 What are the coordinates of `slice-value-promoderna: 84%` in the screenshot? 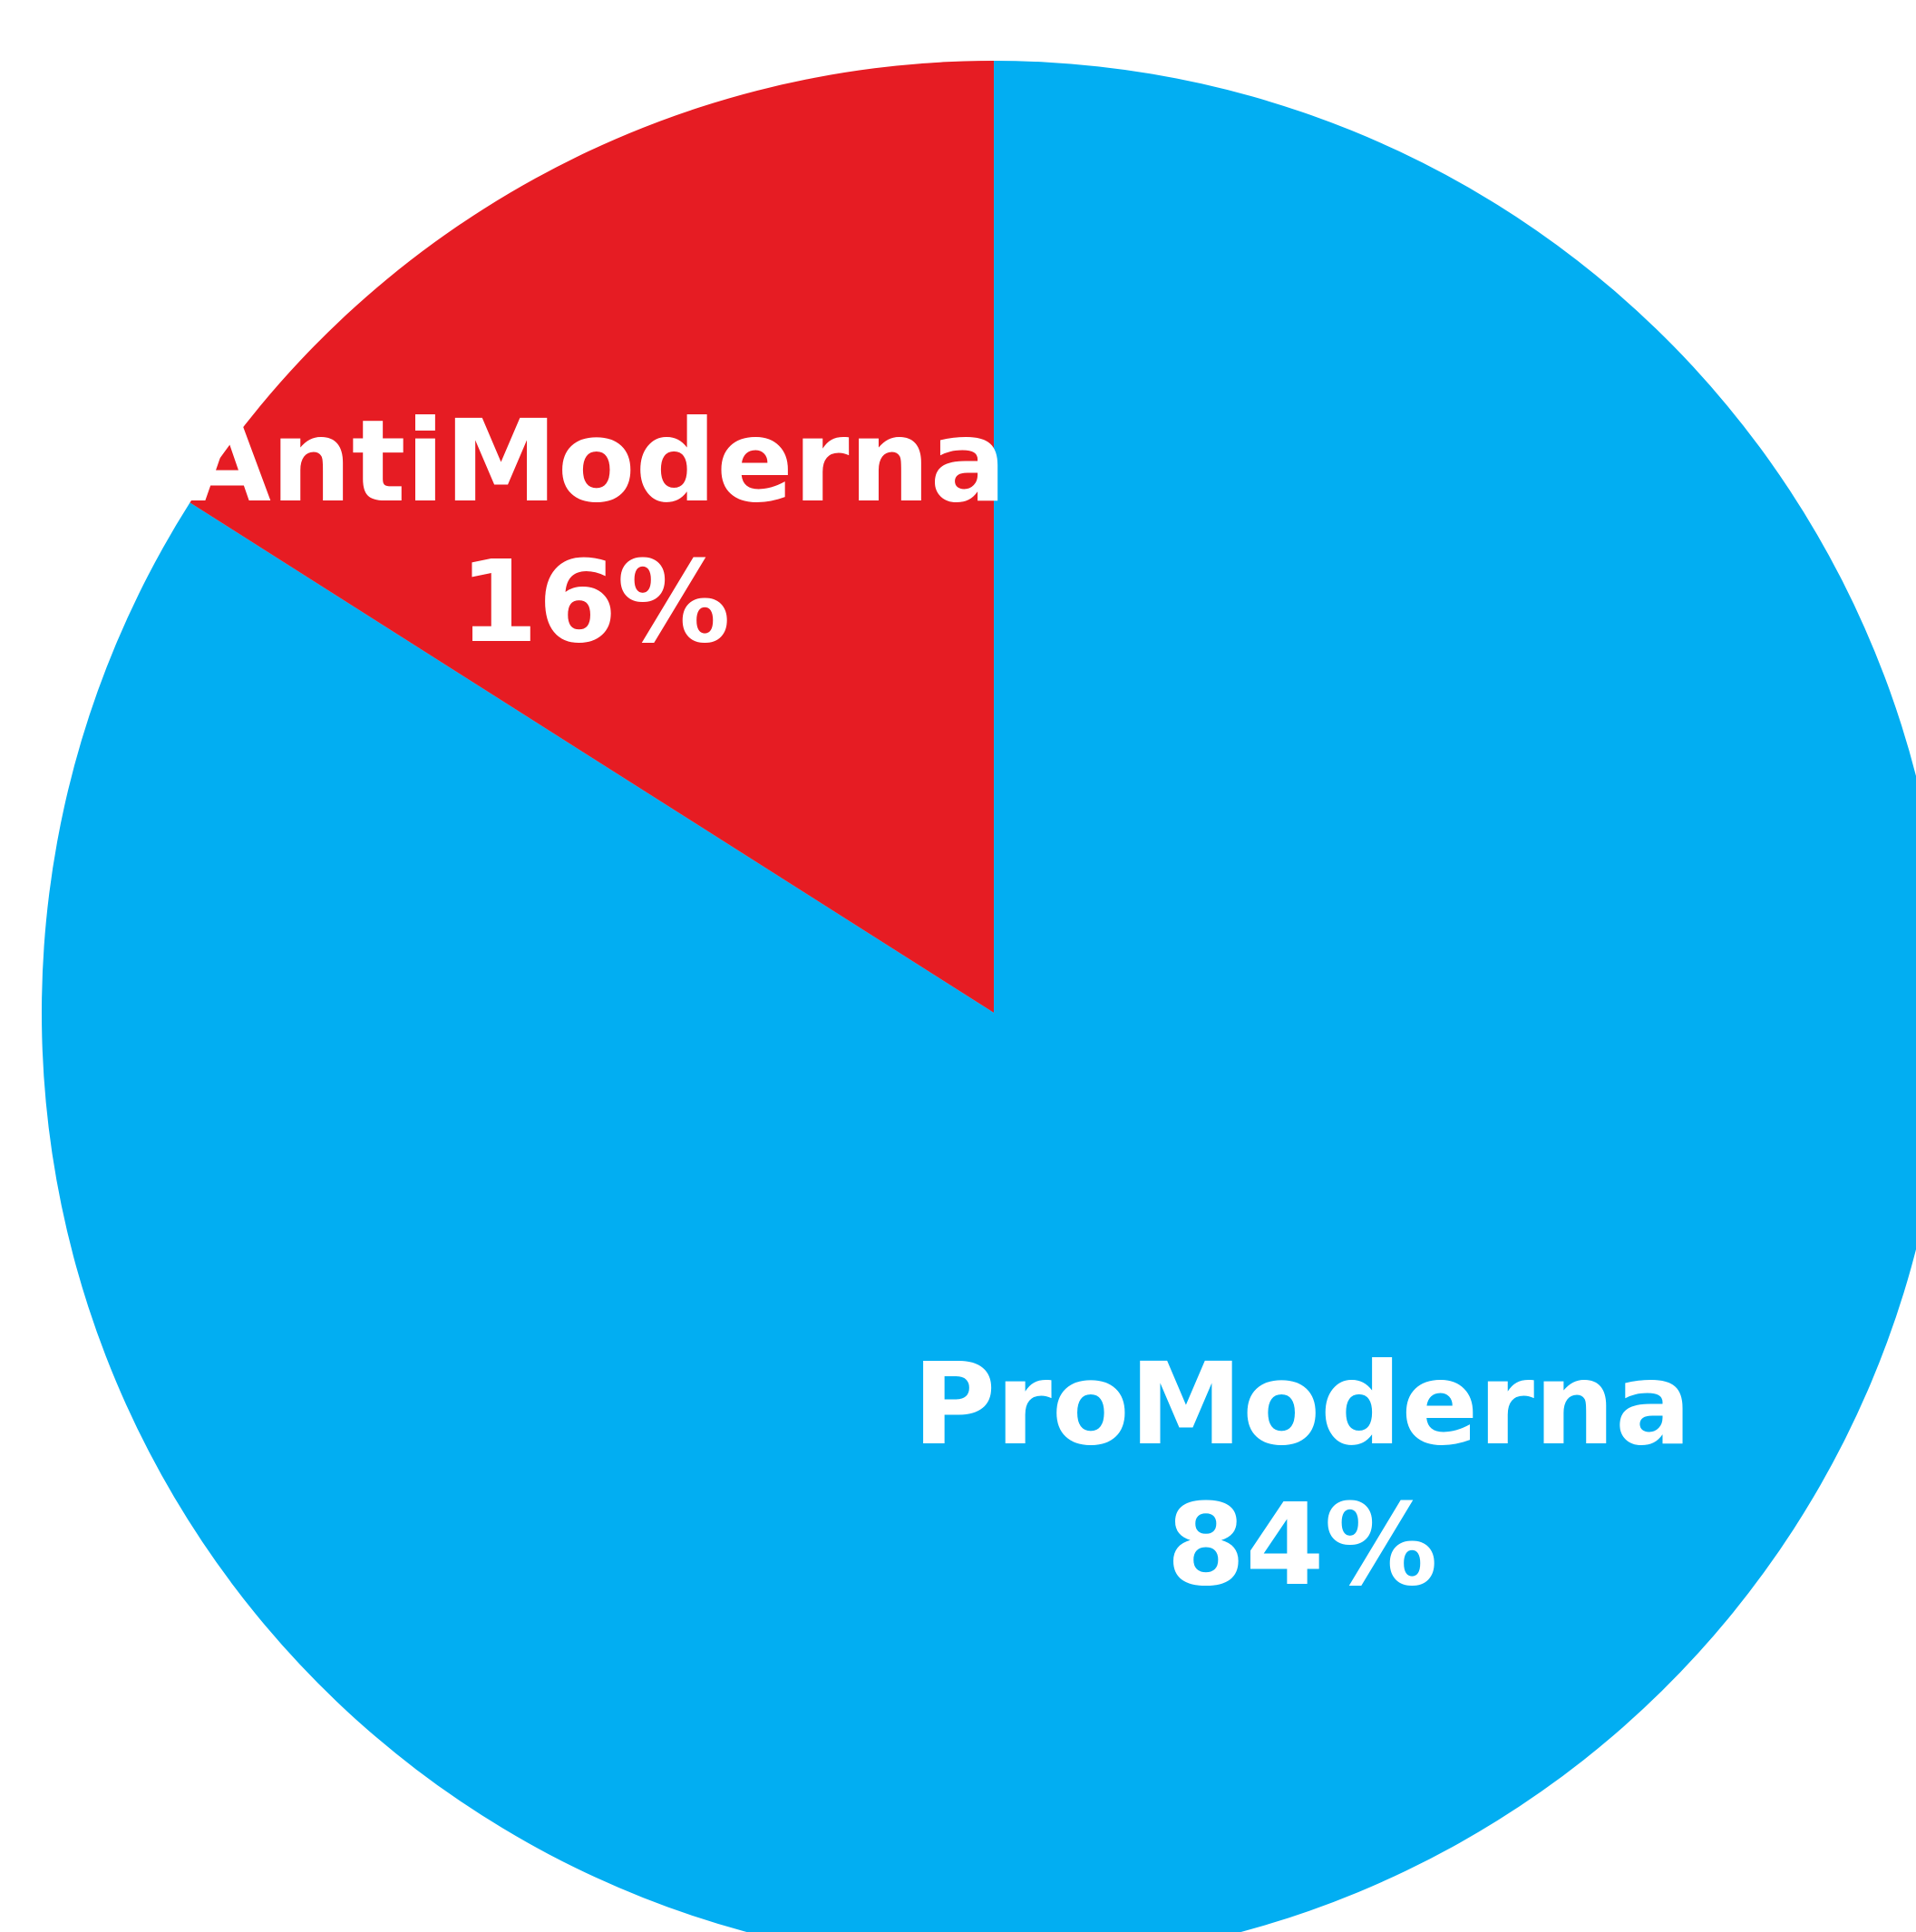 It's located at (1302, 1546).